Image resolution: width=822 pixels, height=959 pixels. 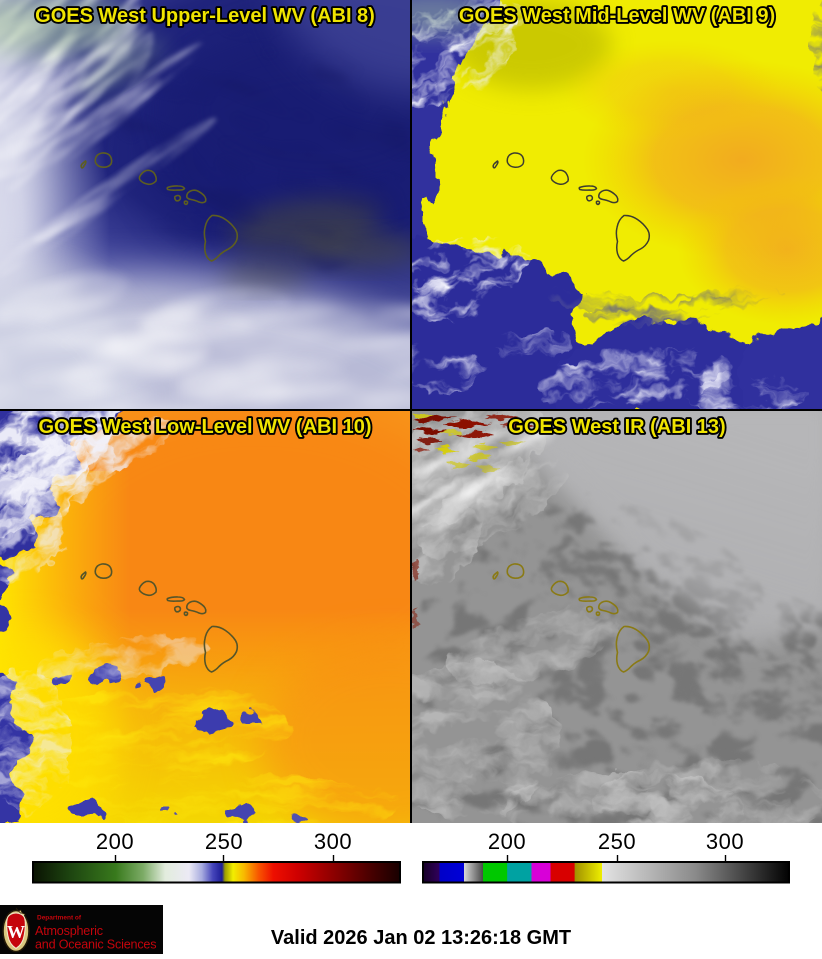 What do you see at coordinates (95, 945) in the screenshot?
I see `svg-text: and Oceanic Sciences` at bounding box center [95, 945].